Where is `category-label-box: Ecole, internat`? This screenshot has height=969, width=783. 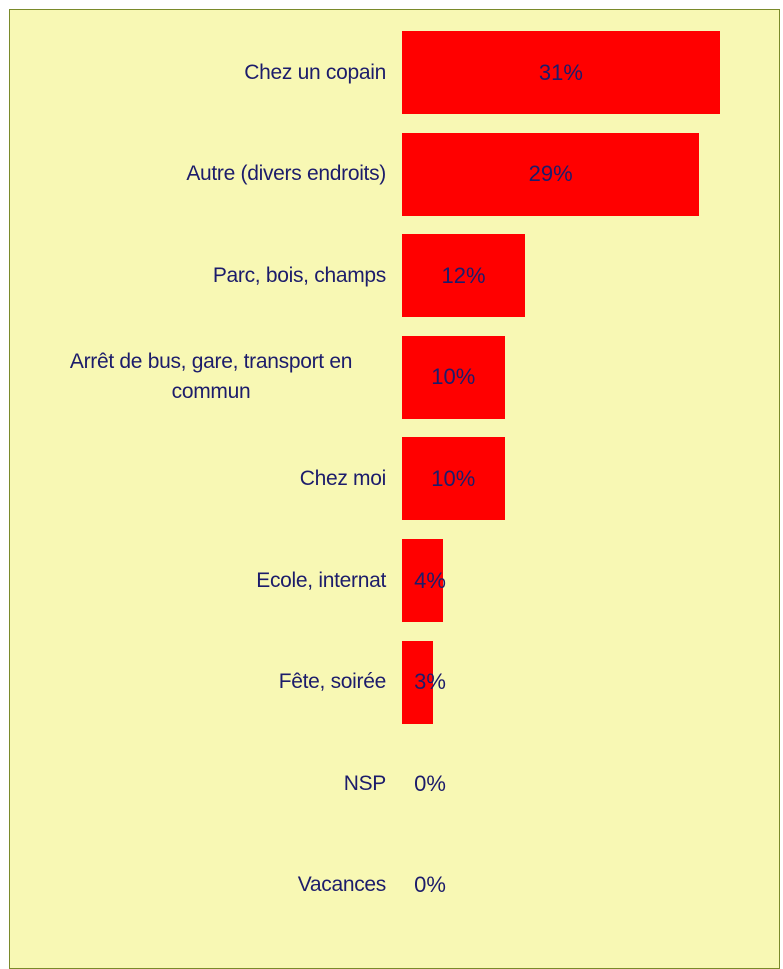
category-label-box: Ecole, internat is located at coordinates (208, 580).